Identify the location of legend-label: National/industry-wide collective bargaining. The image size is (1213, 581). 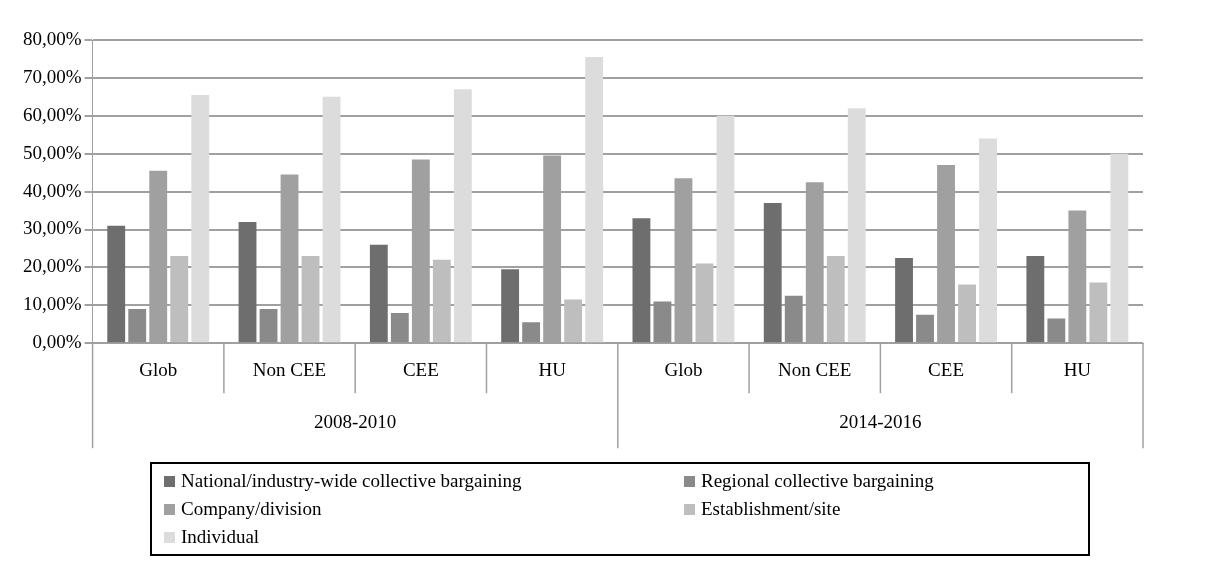
(351, 481).